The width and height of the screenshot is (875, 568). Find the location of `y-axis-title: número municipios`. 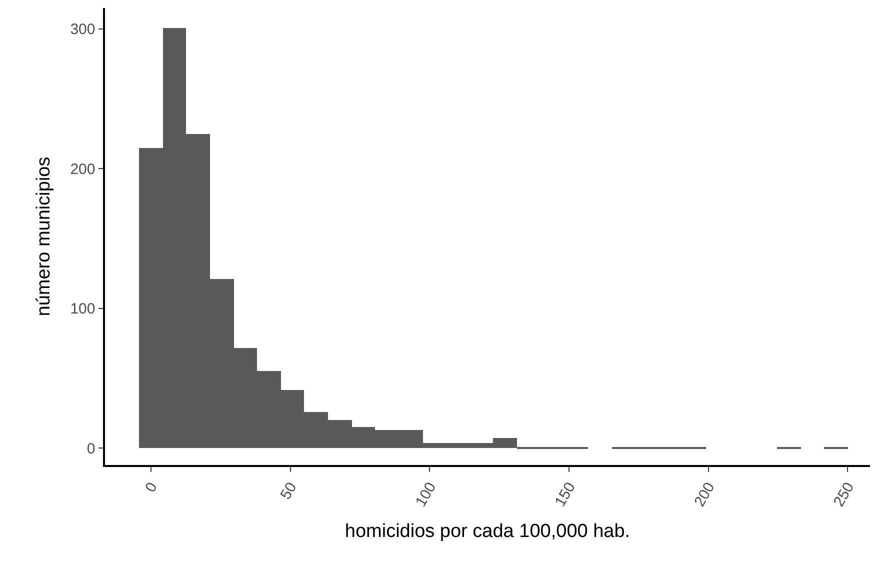

y-axis-title: número municipios is located at coordinates (44, 236).